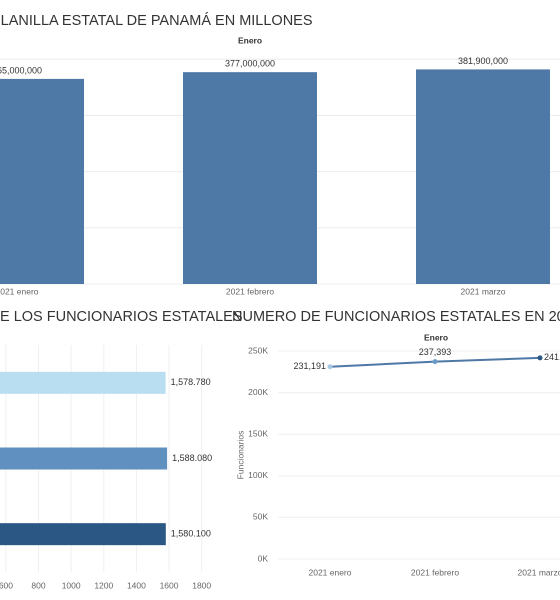  I want to click on chart-title: NUMERO DE FUNCIONARIOS ESTATALES EN 2021, so click(396, 317).